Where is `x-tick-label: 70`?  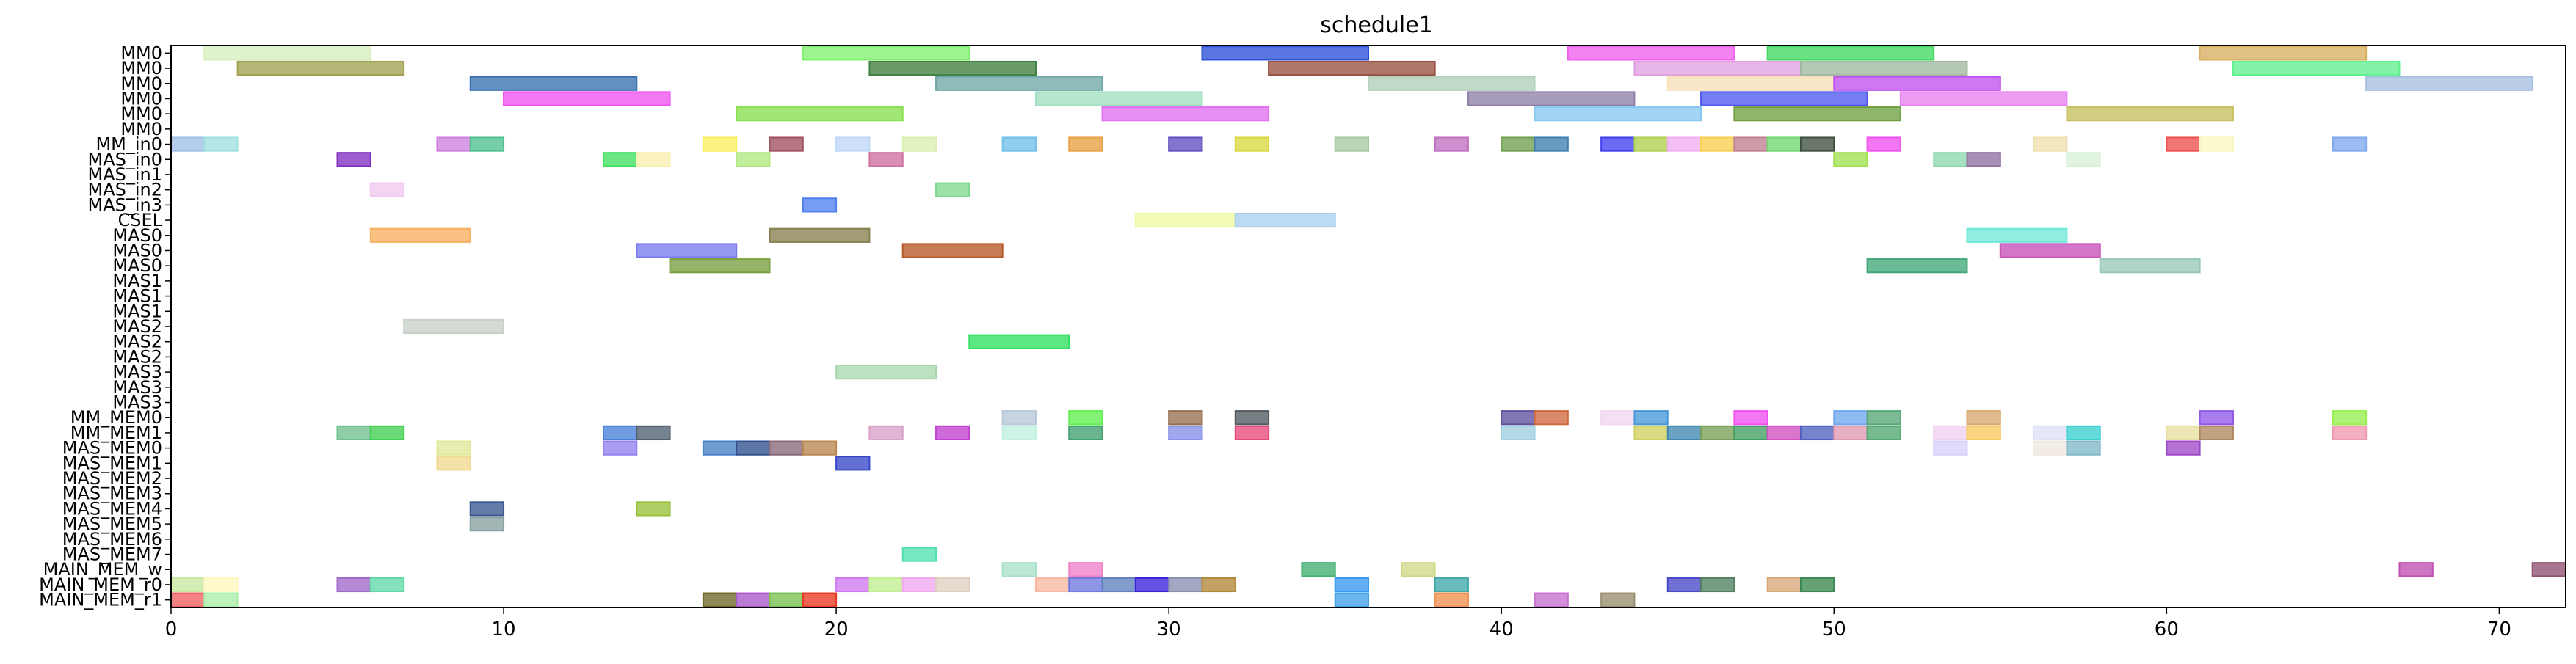
x-tick-label: 70 is located at coordinates (2499, 630).